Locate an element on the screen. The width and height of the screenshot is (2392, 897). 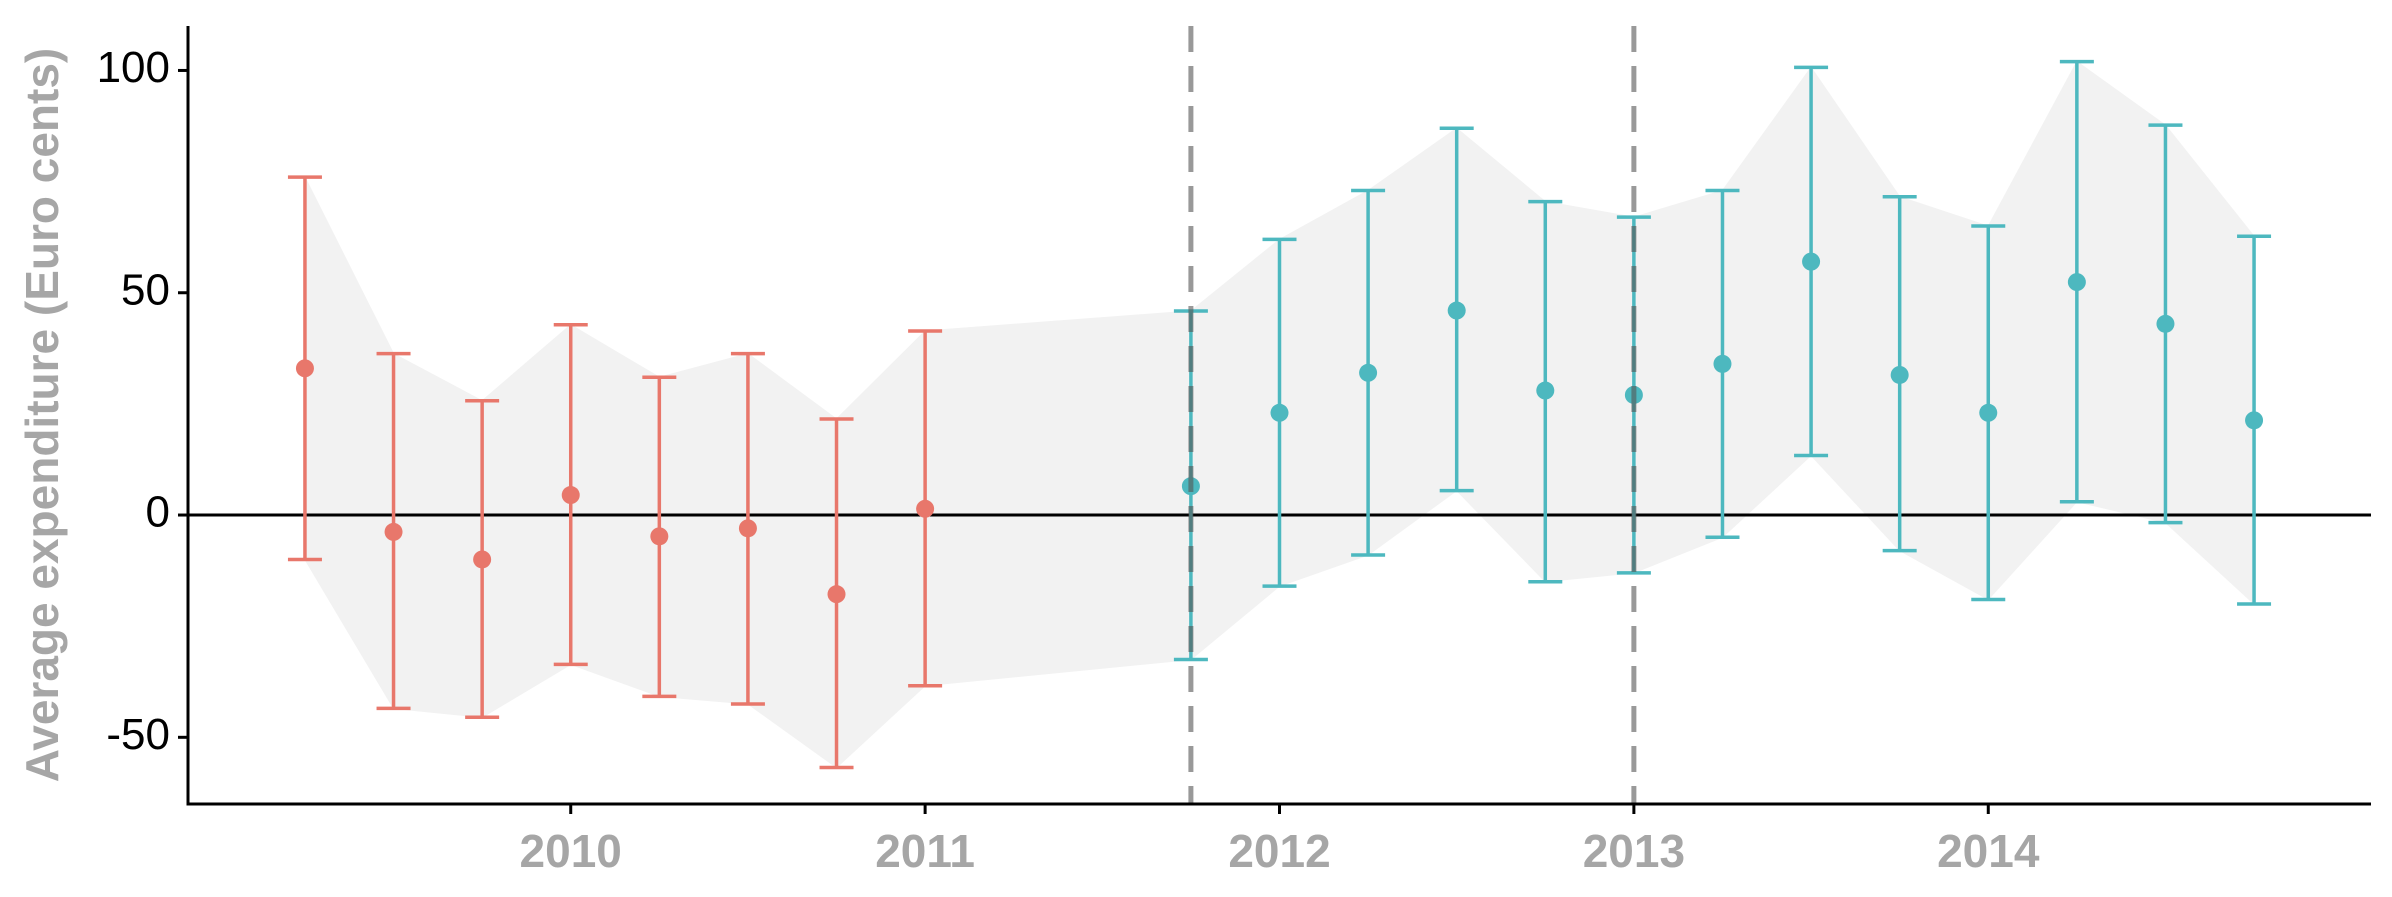
x-tick-label: 2013 is located at coordinates (1634, 851).